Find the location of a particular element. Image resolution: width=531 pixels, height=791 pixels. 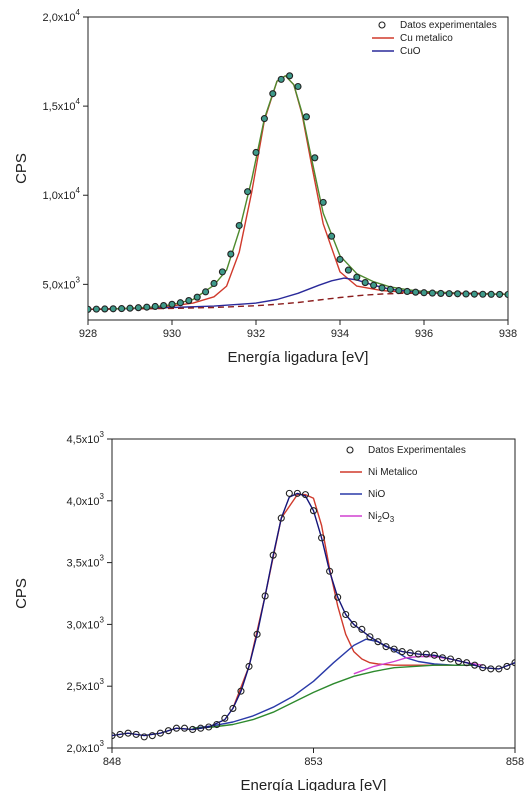

y-axis-label: CPS is located at coordinates (21, 593).